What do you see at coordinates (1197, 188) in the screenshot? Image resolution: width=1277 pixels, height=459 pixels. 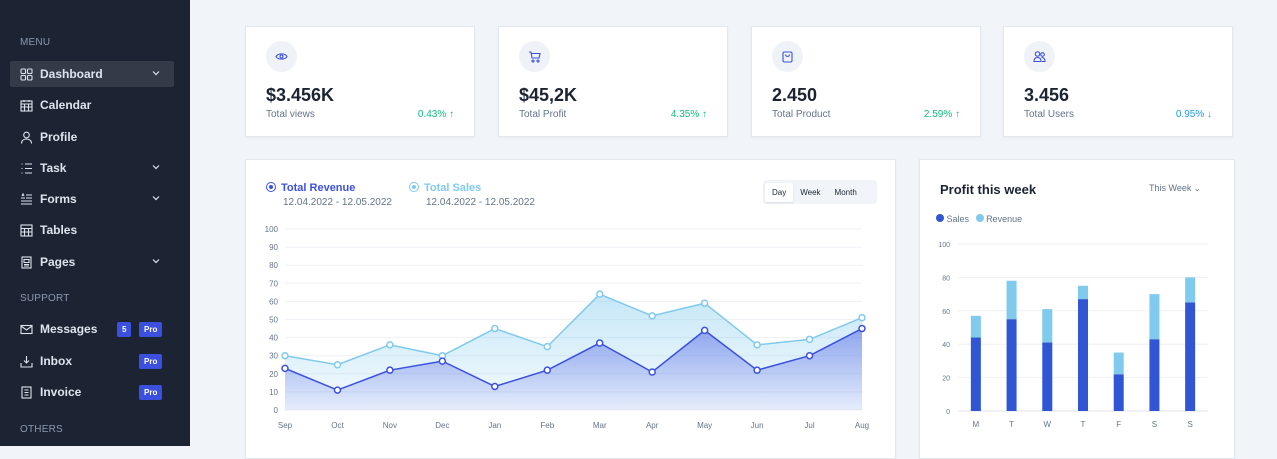 I see `chevron-down-icon: ⌄` at bounding box center [1197, 188].